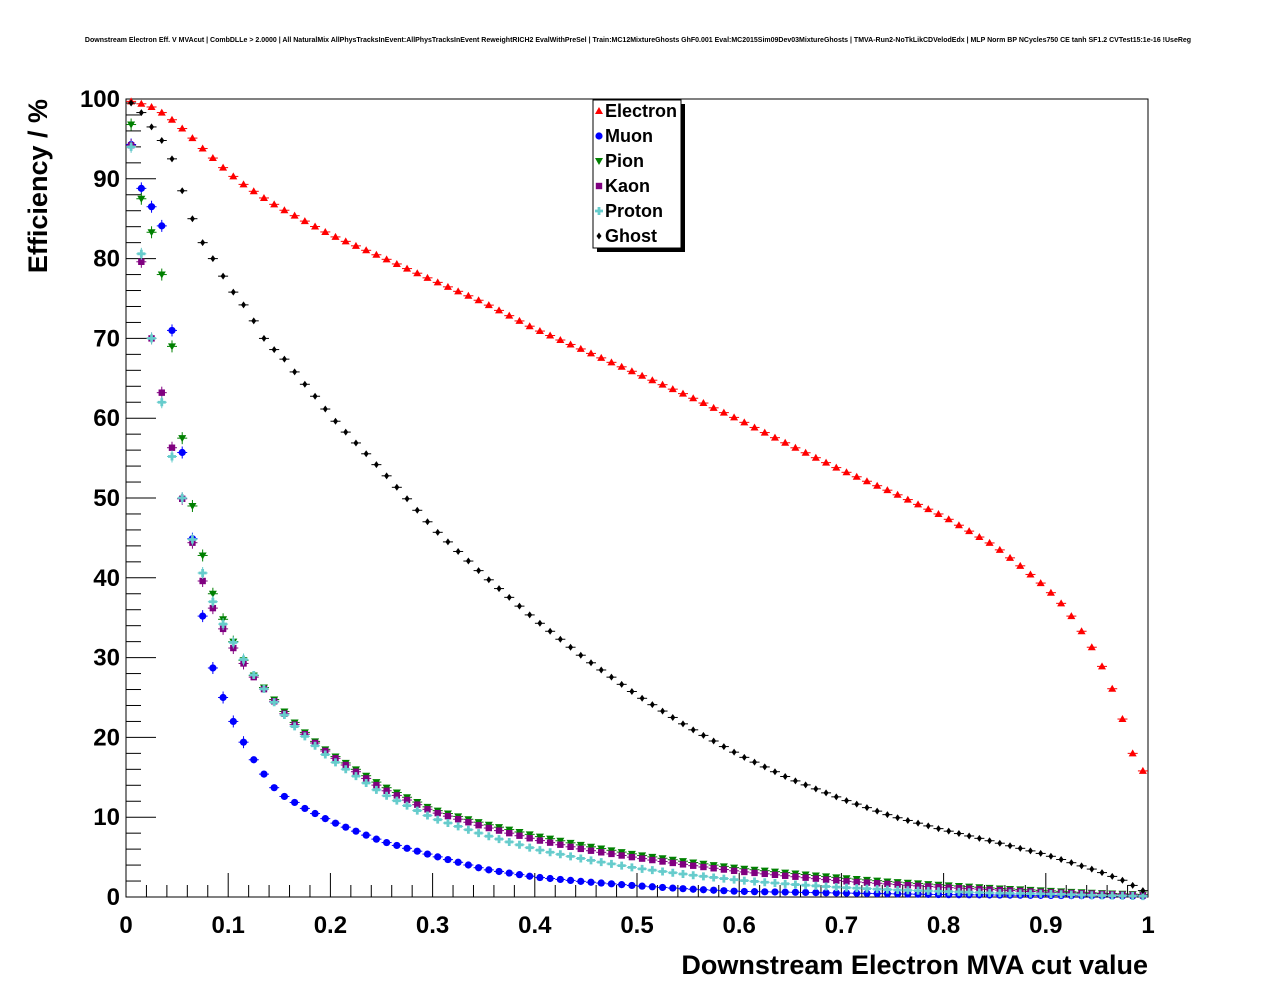 This screenshot has height=996, width=1276. I want to click on legend-label-kaon: Kaon, so click(627, 186).